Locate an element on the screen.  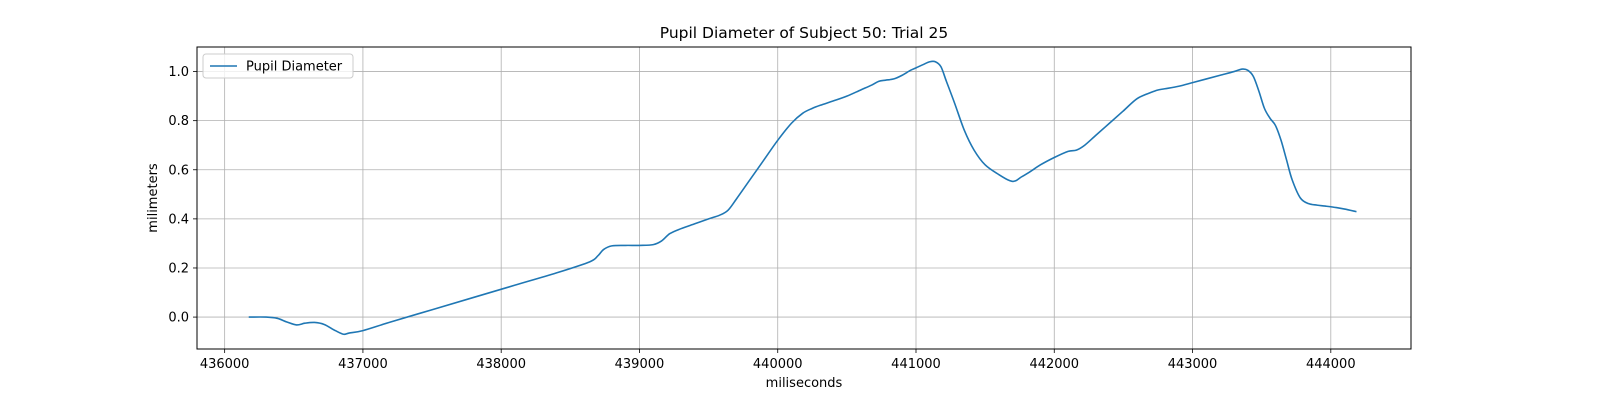
legend: Pupil Diameter is located at coordinates (278, 66).